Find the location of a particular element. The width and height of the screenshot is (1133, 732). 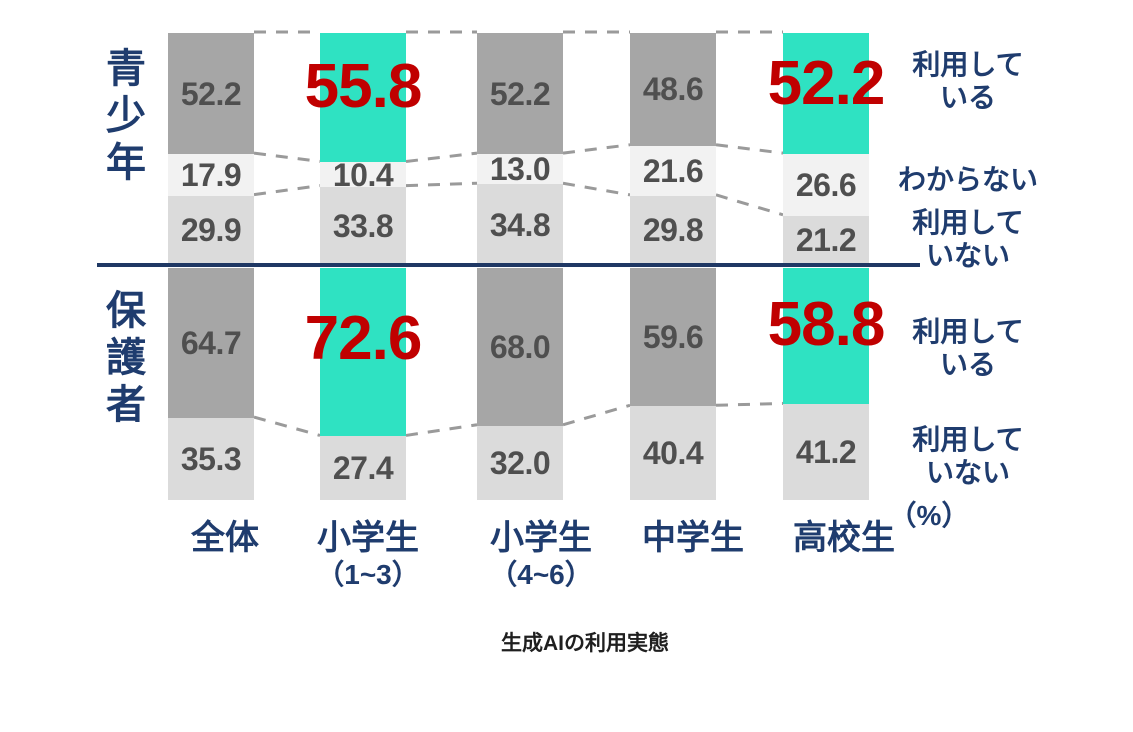

highlighted-value-label: 72.6 is located at coordinates (363, 338).